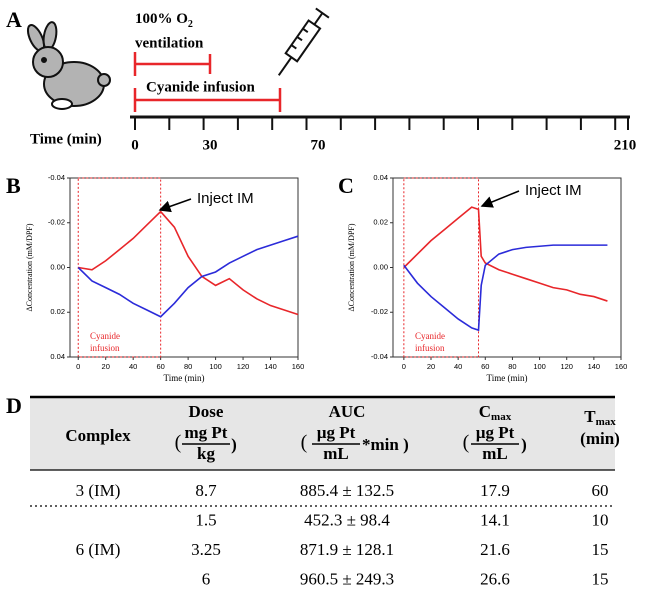 The width and height of the screenshot is (645, 591). I want to click on timeline-tick-label: 70, so click(318, 145).